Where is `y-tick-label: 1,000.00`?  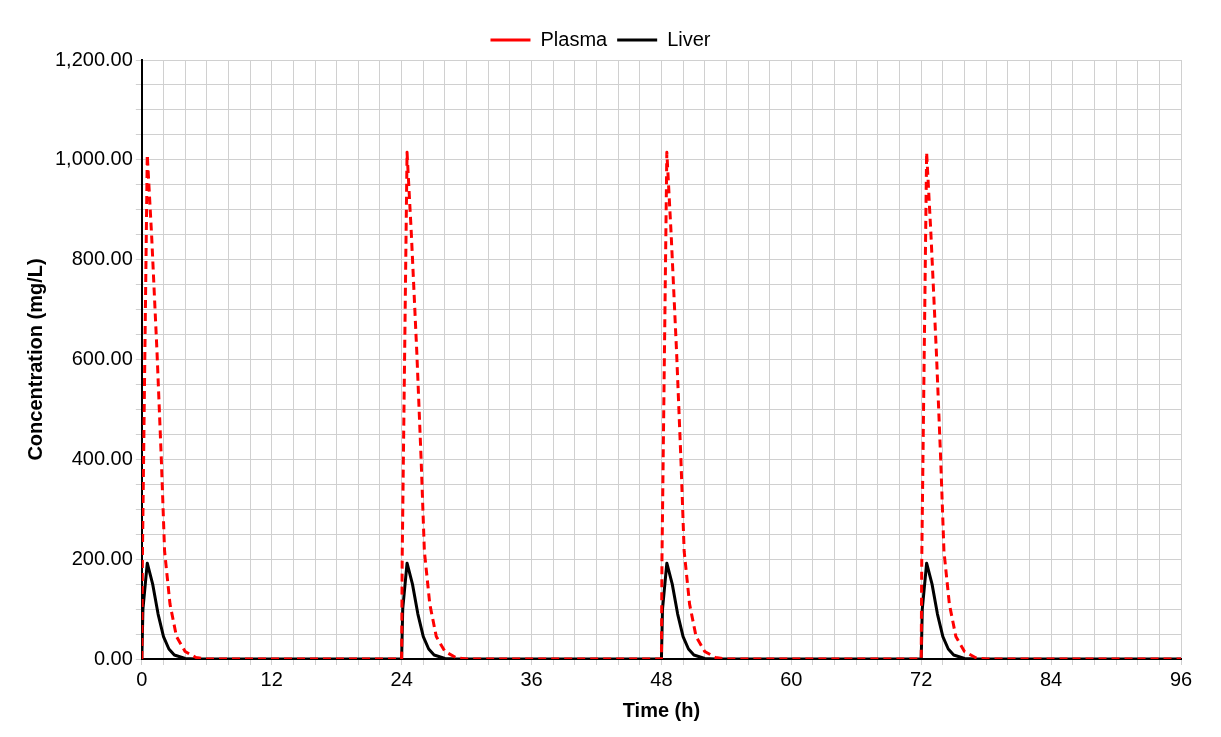
y-tick-label: 1,000.00 is located at coordinates (93, 158).